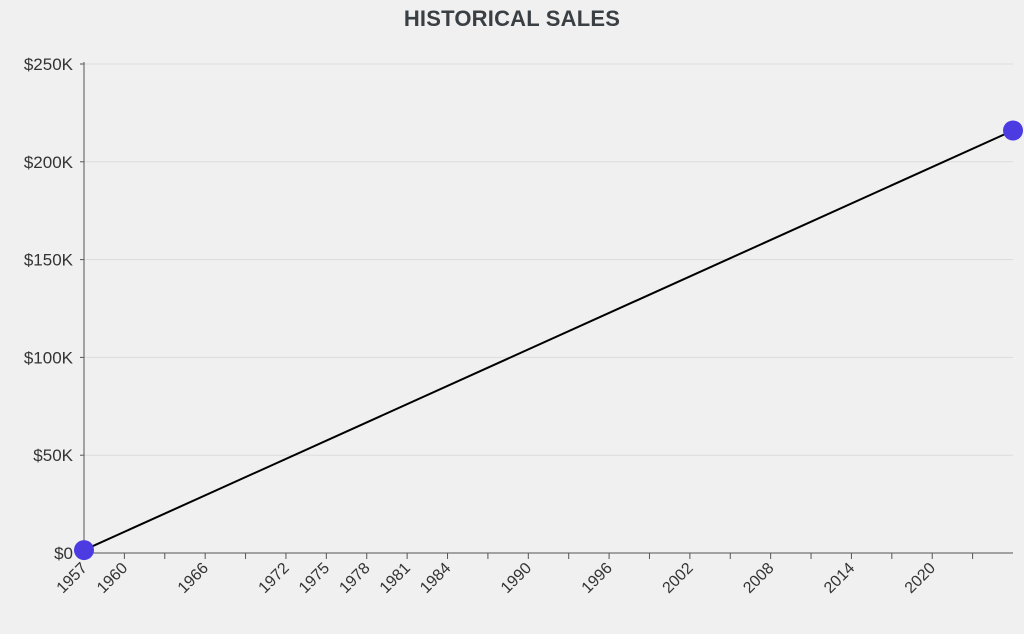 The width and height of the screenshot is (1024, 634). Describe the element at coordinates (516, 578) in the screenshot. I see `x-tick-label: 1990` at that location.